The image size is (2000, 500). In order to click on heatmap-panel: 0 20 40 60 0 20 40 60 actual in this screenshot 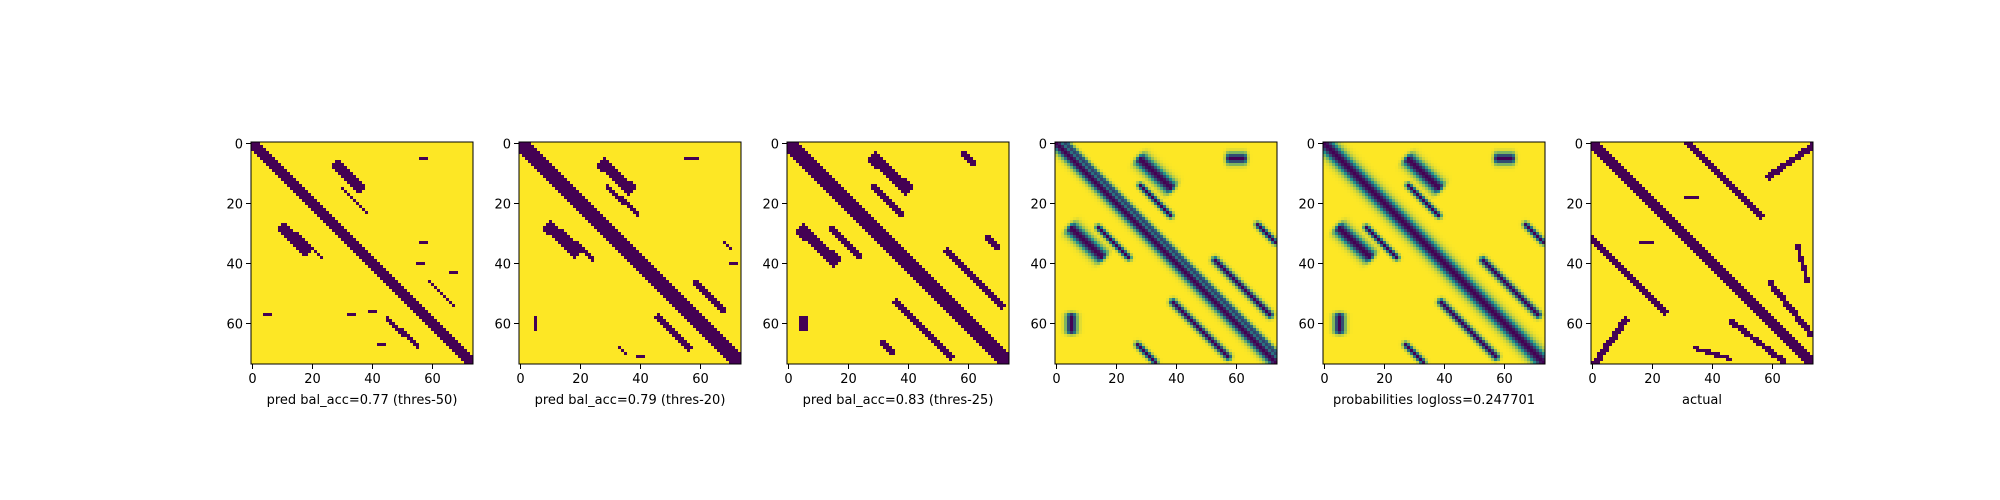, I will do `click(1690, 273)`.